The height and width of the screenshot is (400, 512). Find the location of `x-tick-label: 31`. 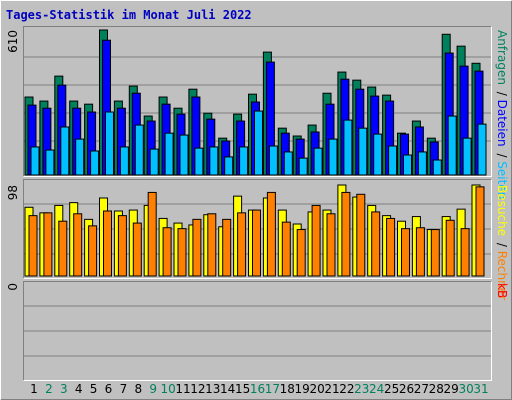

x-tick-label: 31 is located at coordinates (480, 389).